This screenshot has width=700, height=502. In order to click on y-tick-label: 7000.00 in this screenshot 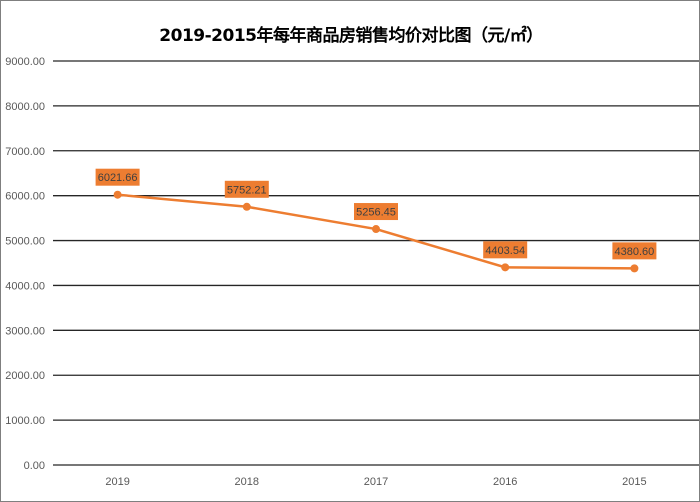, I will do `click(25, 152)`.